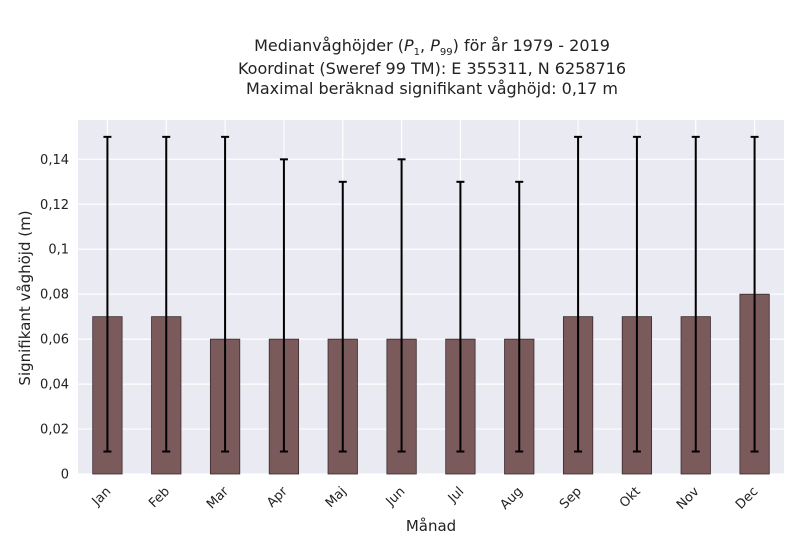  What do you see at coordinates (342, 316) in the screenshot?
I see `error-bar-maj` at bounding box center [342, 316].